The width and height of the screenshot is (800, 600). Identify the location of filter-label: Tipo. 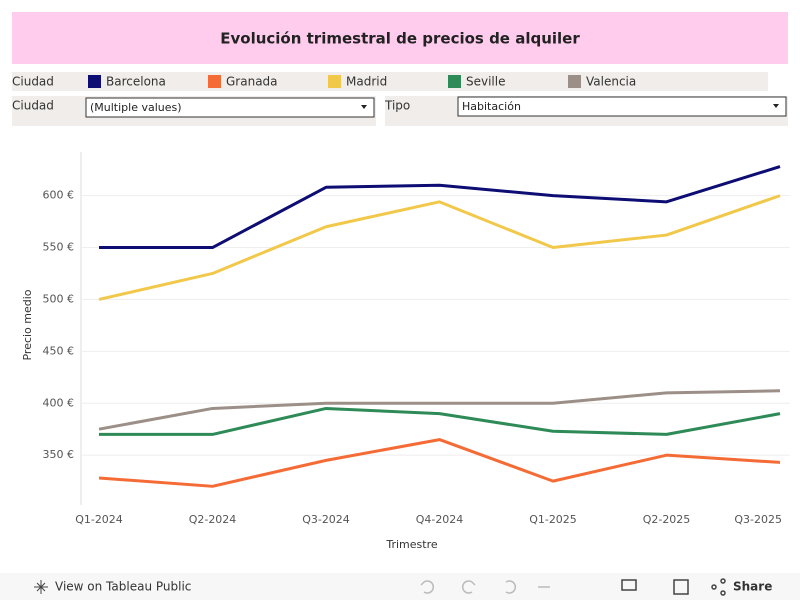
(397, 106).